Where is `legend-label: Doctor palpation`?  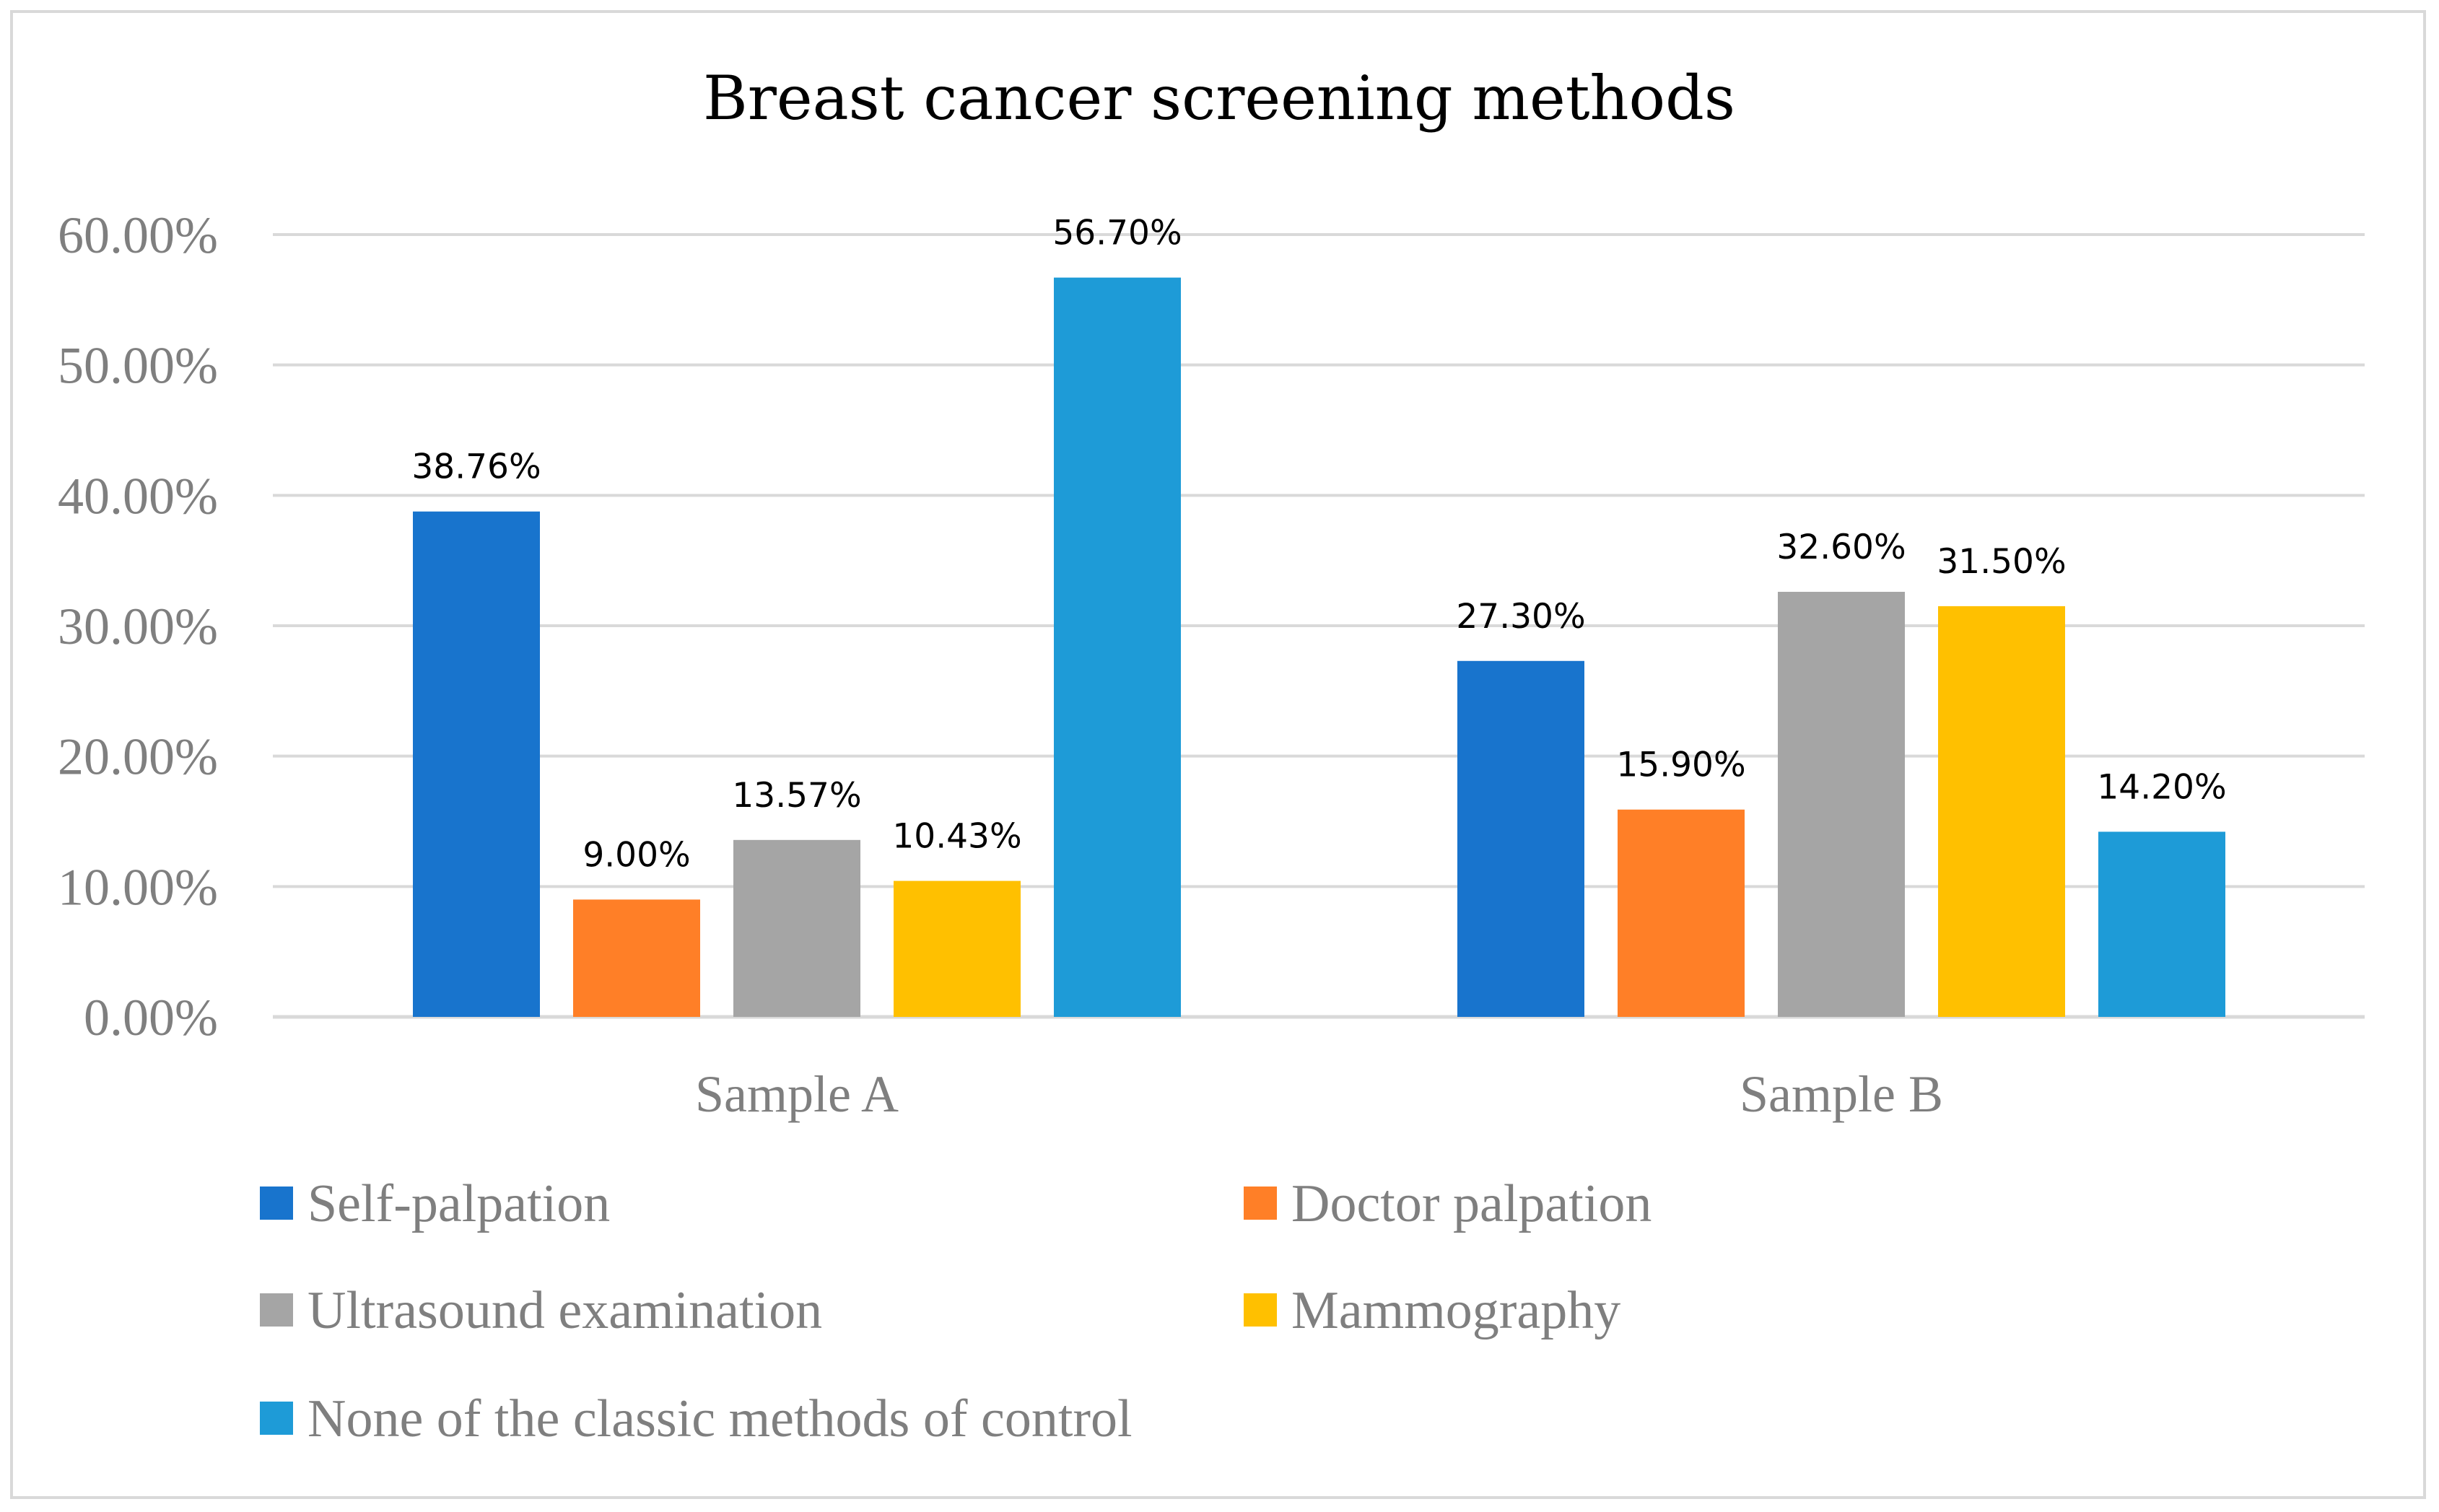
legend-label: Doctor palpation is located at coordinates (1472, 1203).